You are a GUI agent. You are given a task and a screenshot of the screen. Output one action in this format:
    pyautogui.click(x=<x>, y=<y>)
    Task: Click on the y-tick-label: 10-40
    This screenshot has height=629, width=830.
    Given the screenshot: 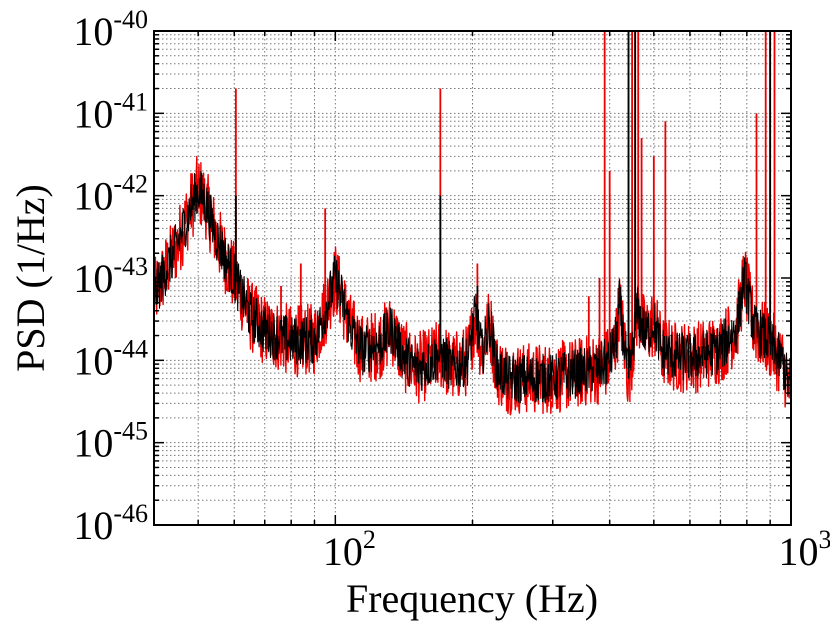 What is the action you would take?
    pyautogui.click(x=110, y=29)
    